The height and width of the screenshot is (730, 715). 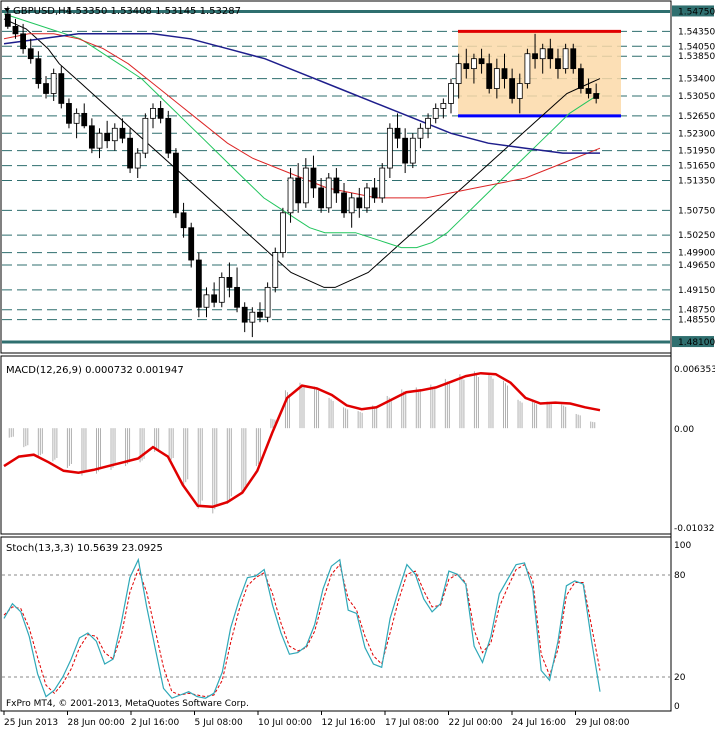 I want to click on price-tick-label: 1.54750, so click(x=696, y=12).